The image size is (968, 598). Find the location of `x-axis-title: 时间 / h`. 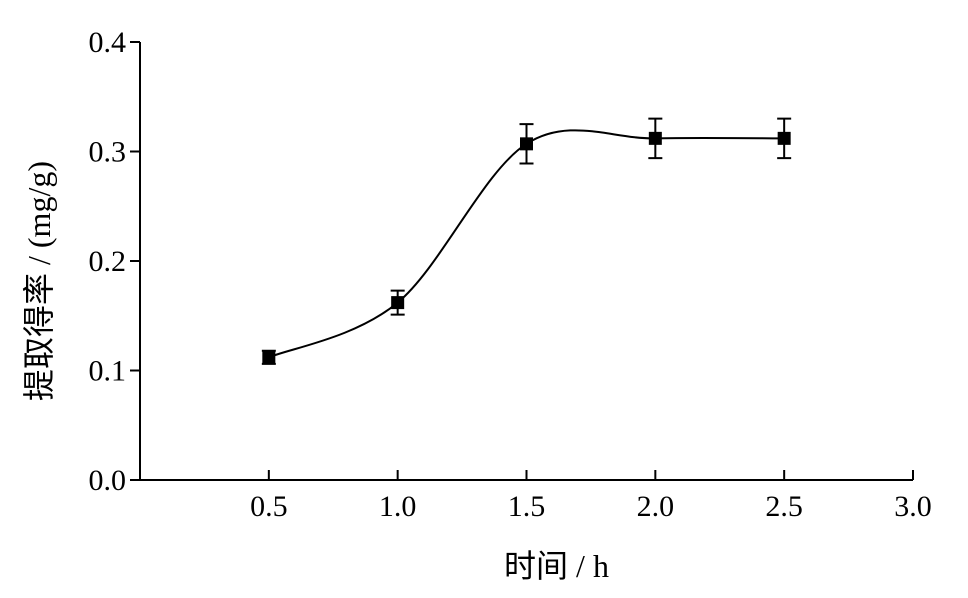

x-axis-title: 时间 / h is located at coordinates (556, 566).